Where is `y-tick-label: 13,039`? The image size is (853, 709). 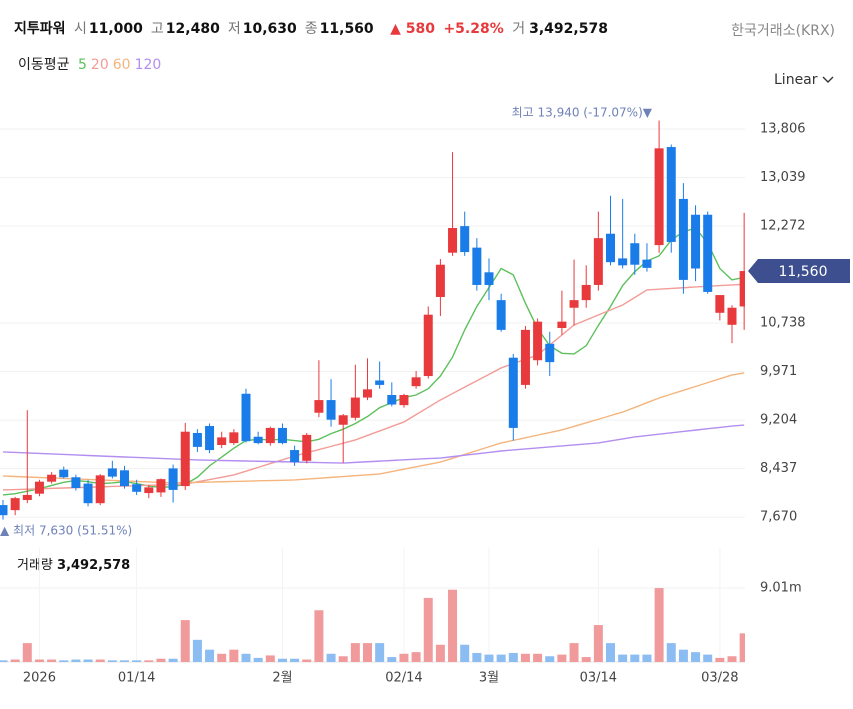 y-tick-label: 13,039 is located at coordinates (783, 177).